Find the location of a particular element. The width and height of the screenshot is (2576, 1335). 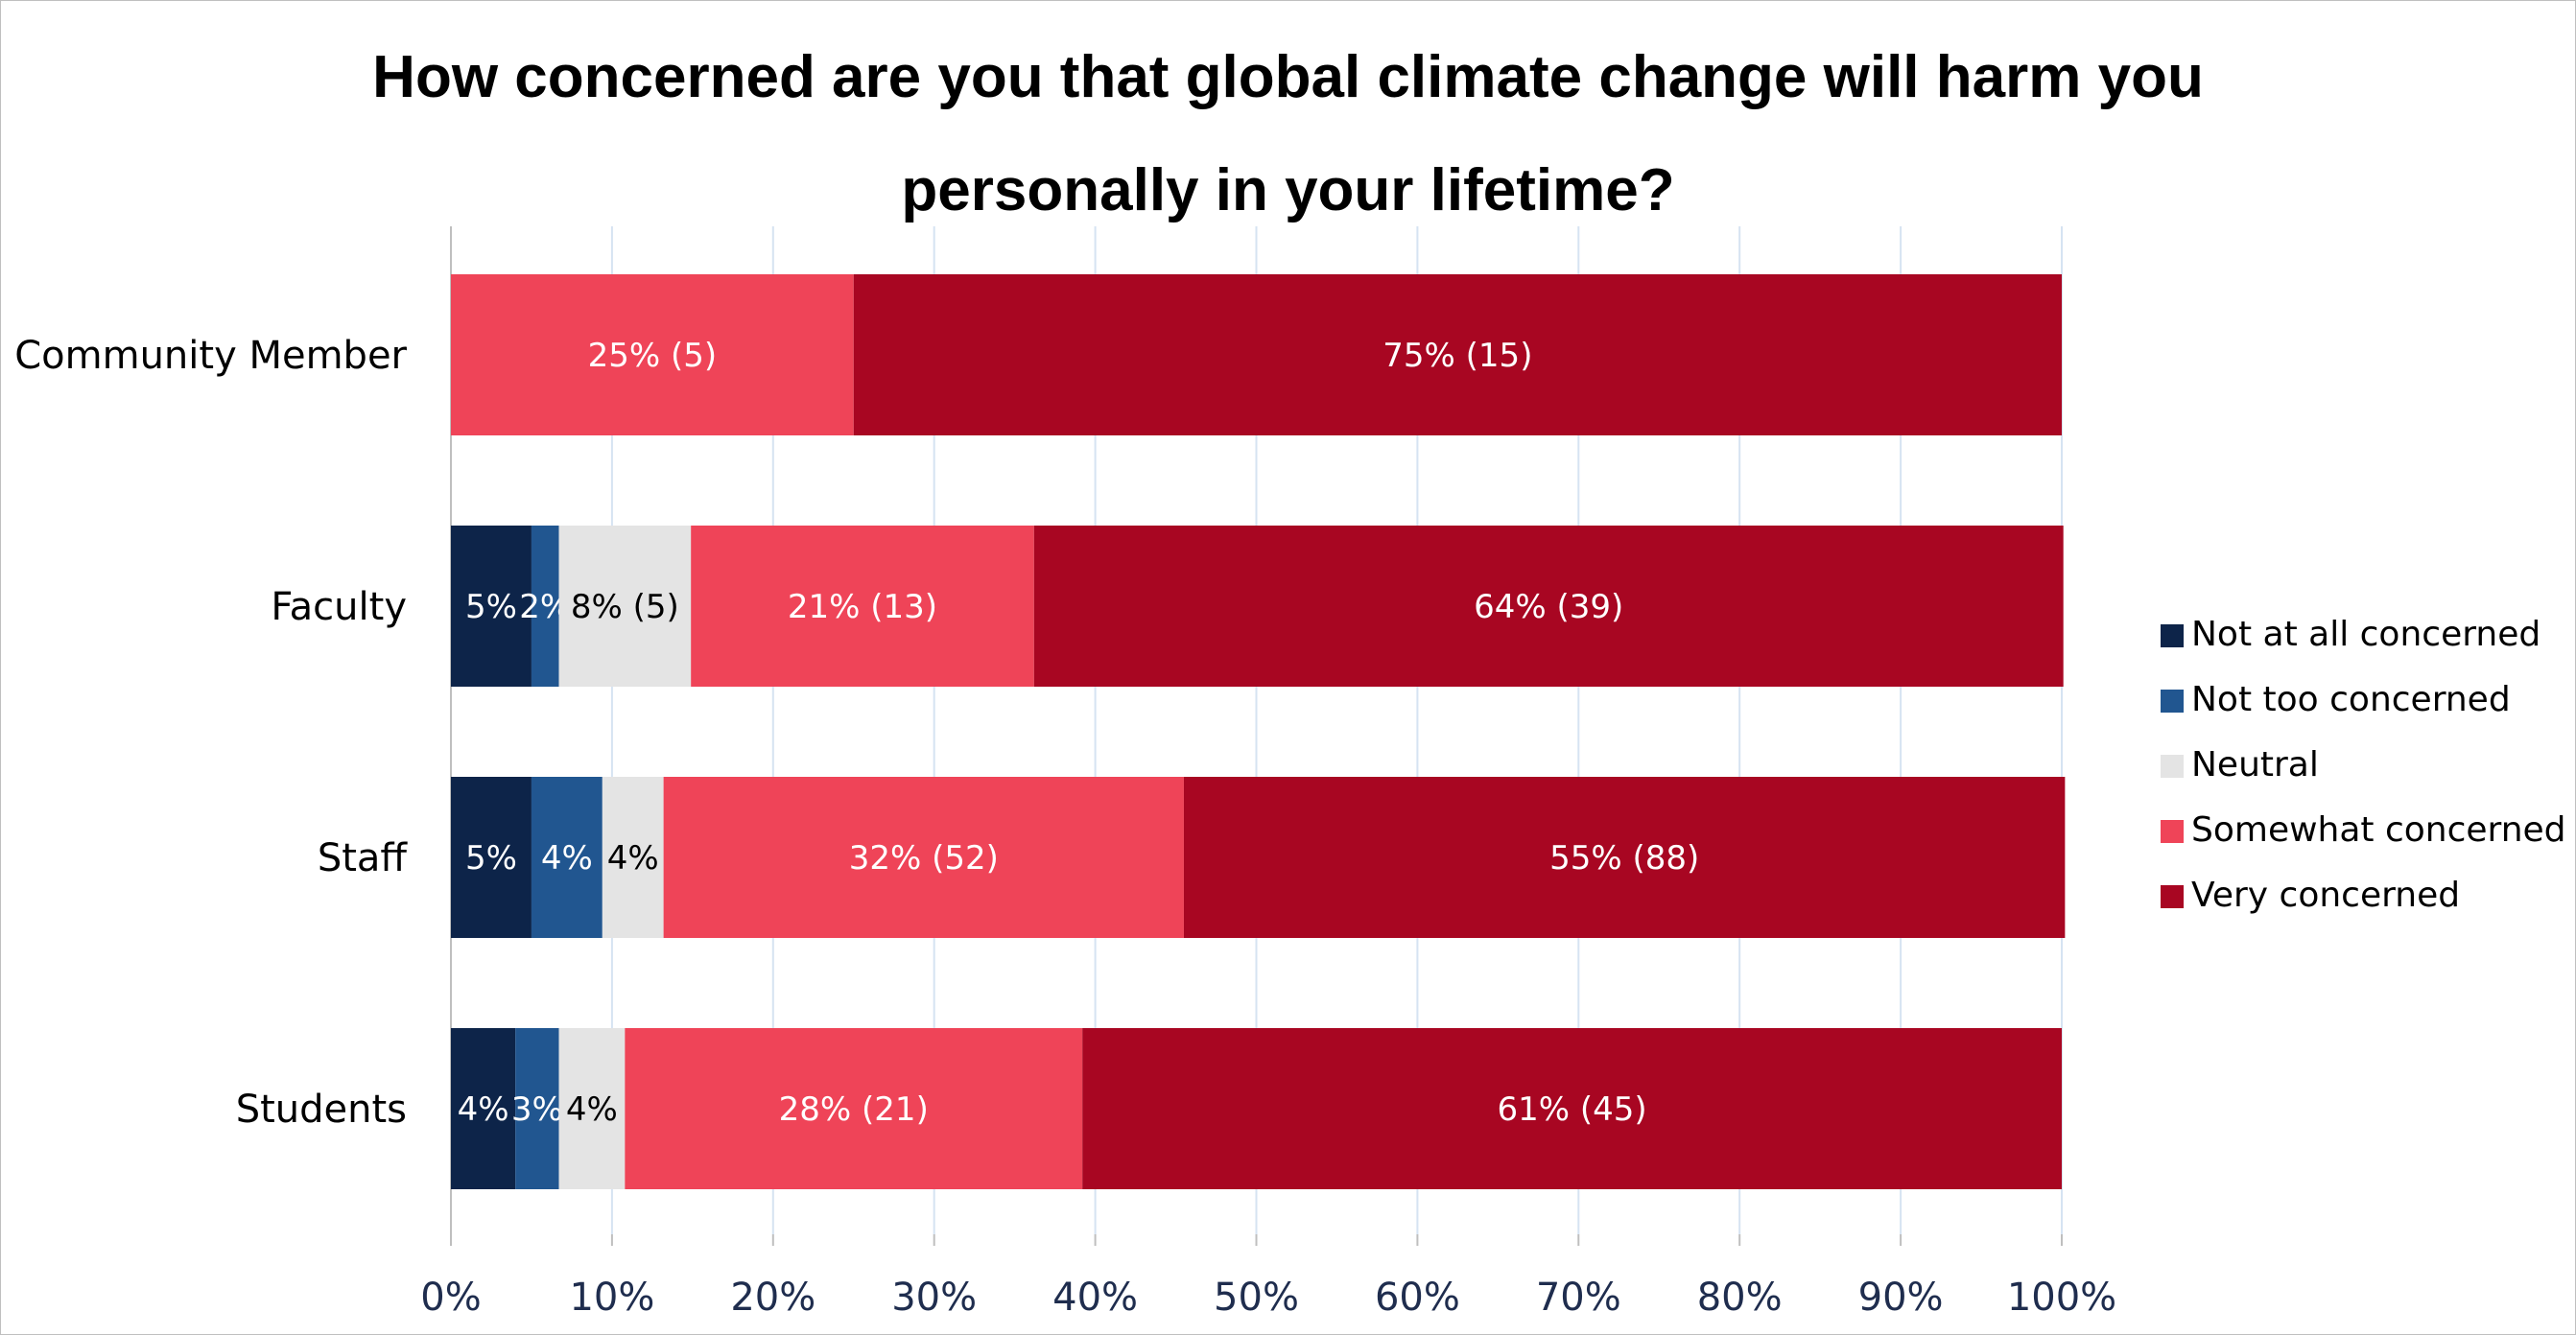

x-axis-ticks: 0% 10% 20% 30% 40% 50% 60% 70% 80% 90% 100% is located at coordinates (1268, 1298).